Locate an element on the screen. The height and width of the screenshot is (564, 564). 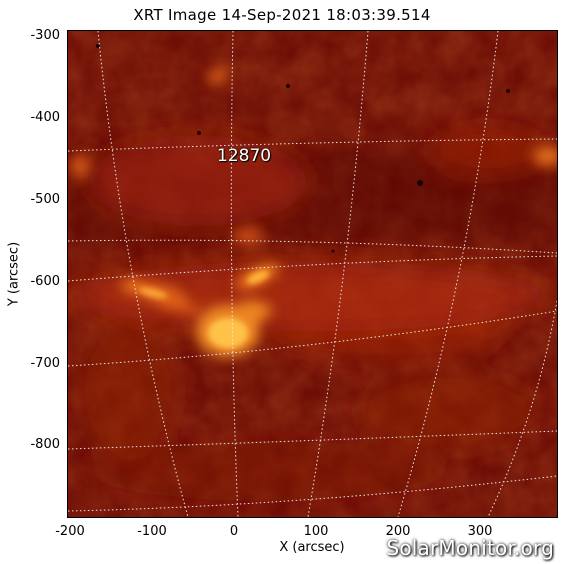
y-tick-label: -600 is located at coordinates (45, 281).